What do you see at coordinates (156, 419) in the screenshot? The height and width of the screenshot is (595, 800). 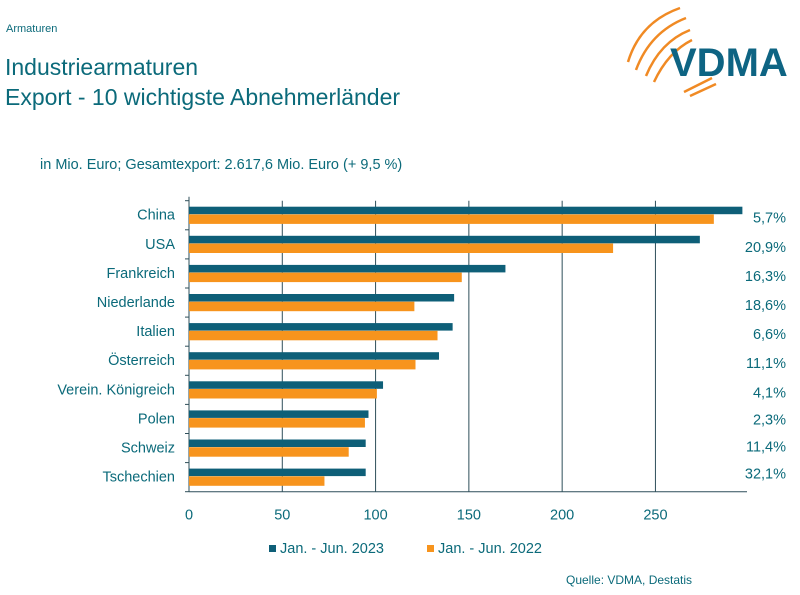 I see `category-label: Polen` at bounding box center [156, 419].